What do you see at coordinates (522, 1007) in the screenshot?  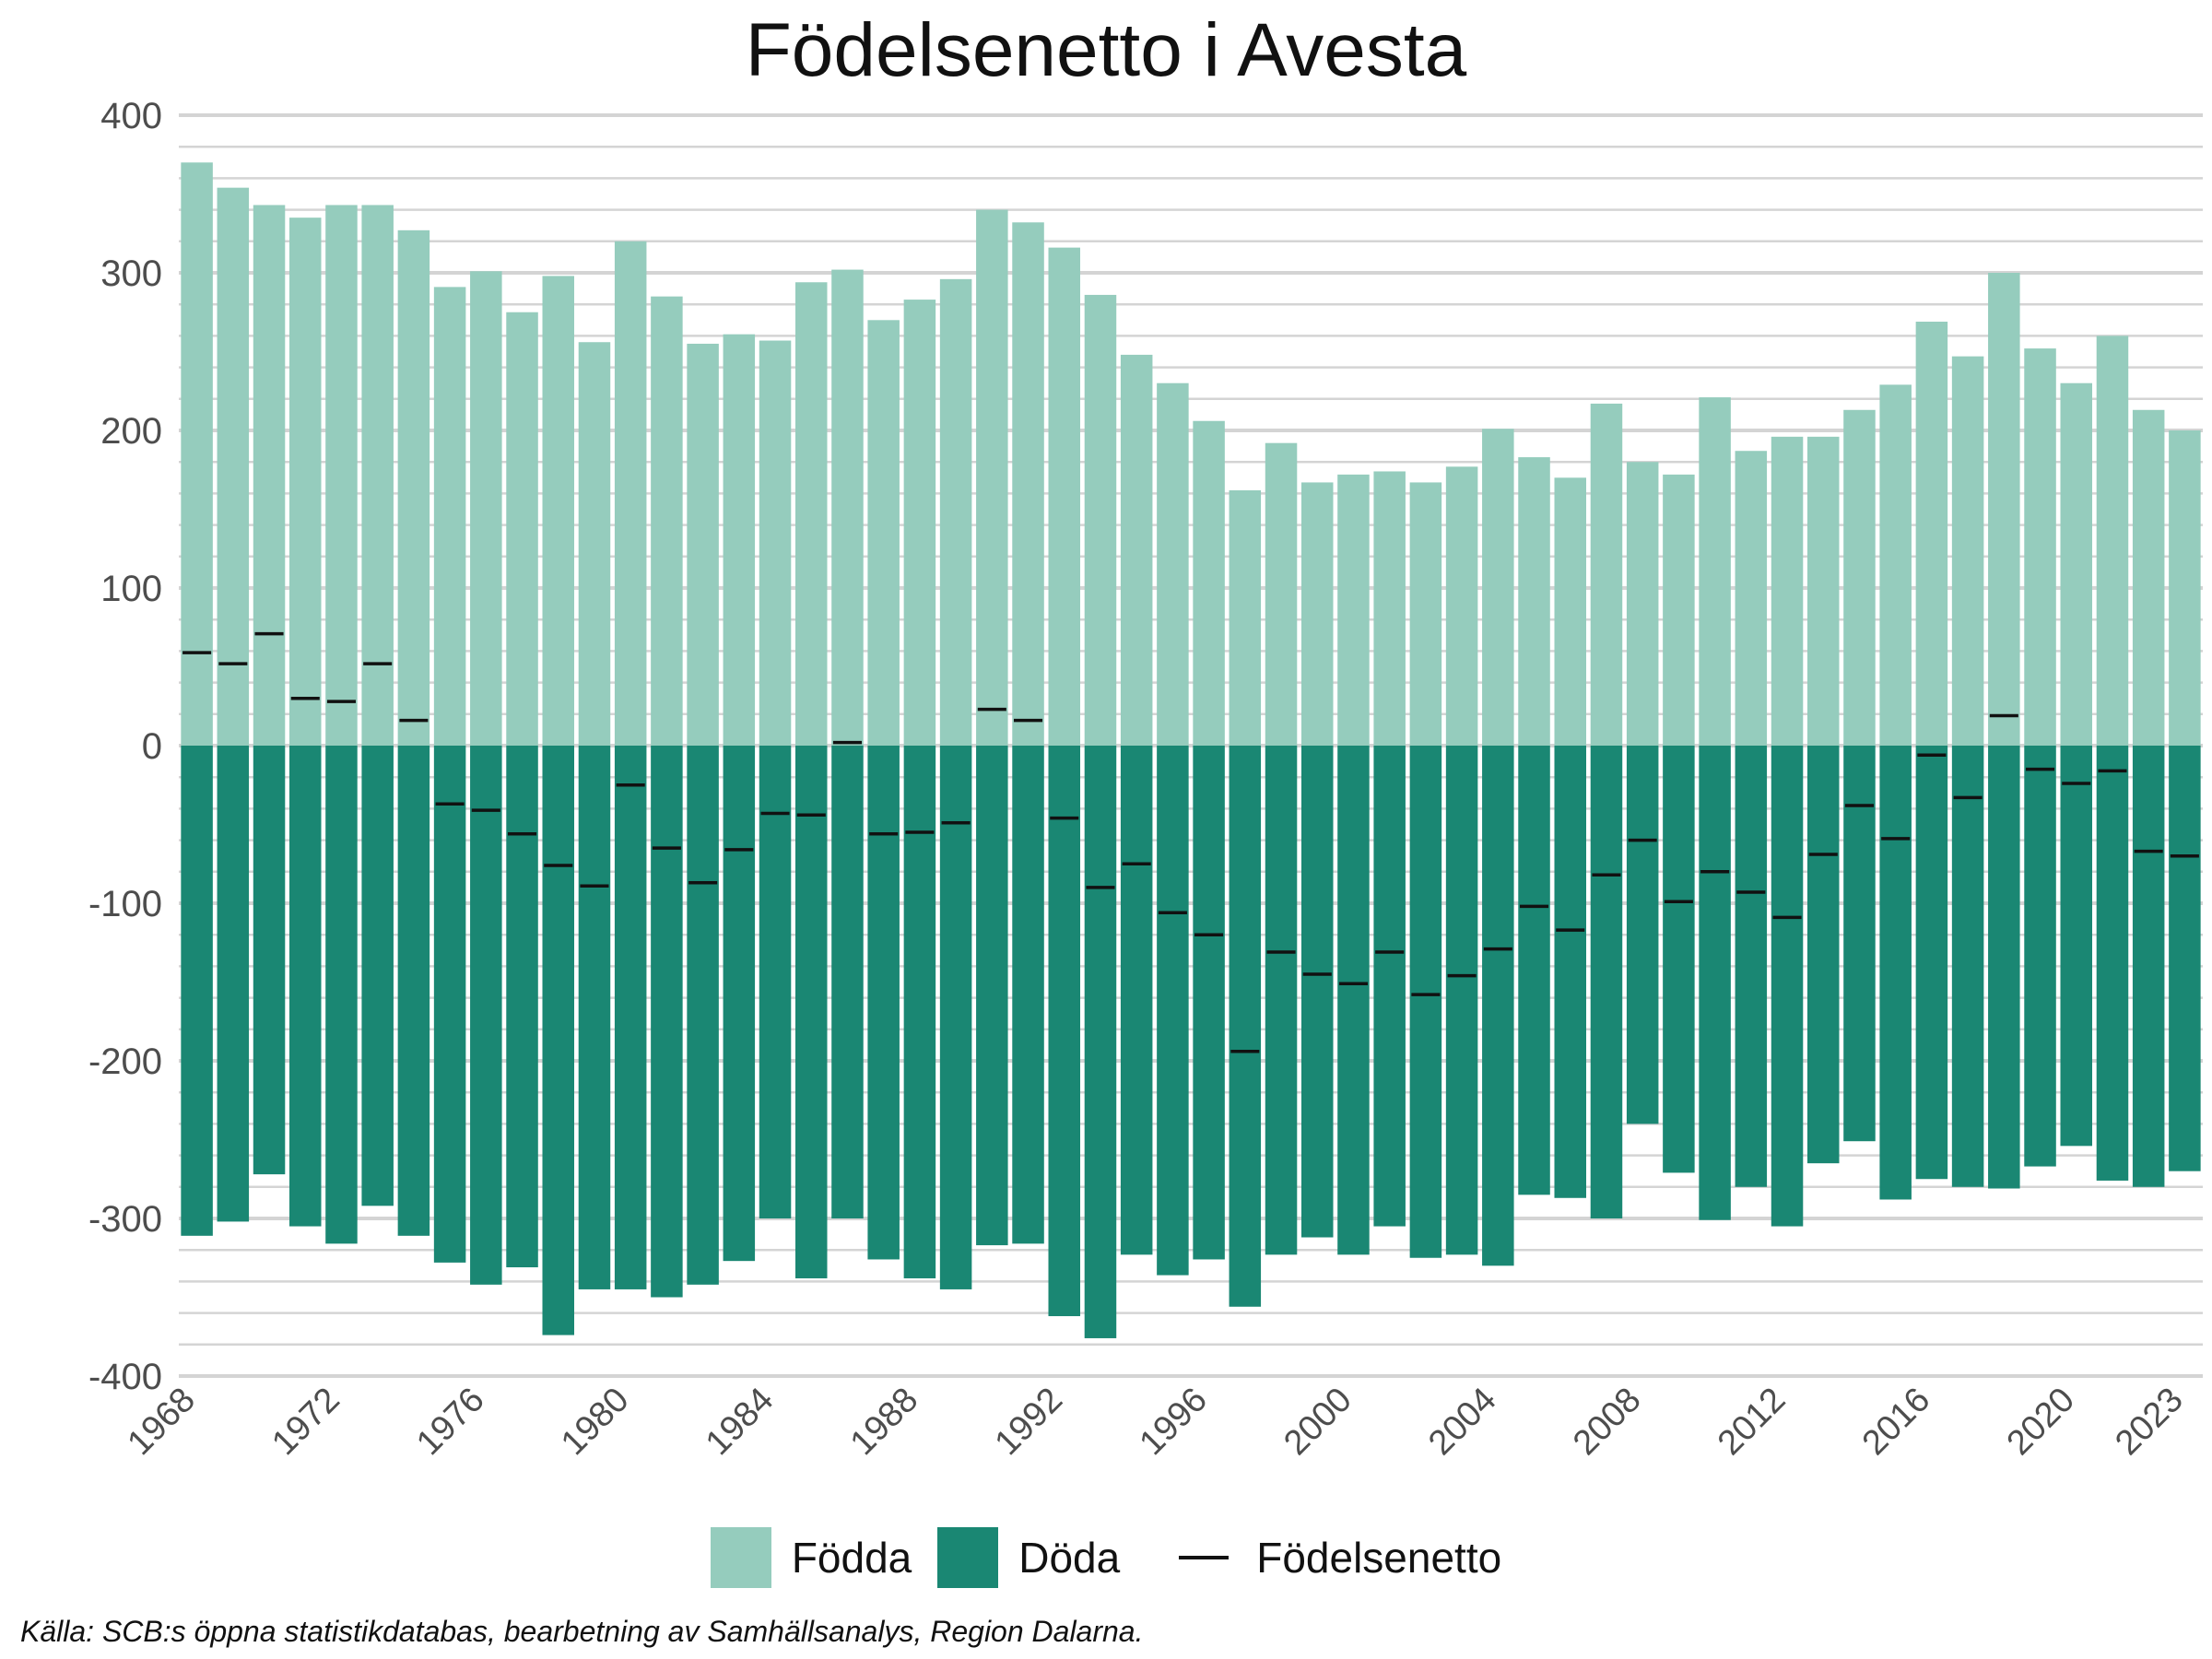 I see `bar-doda-1977` at bounding box center [522, 1007].